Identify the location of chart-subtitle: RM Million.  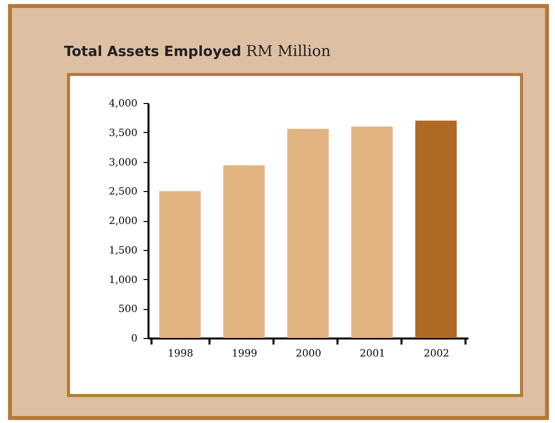
(288, 51).